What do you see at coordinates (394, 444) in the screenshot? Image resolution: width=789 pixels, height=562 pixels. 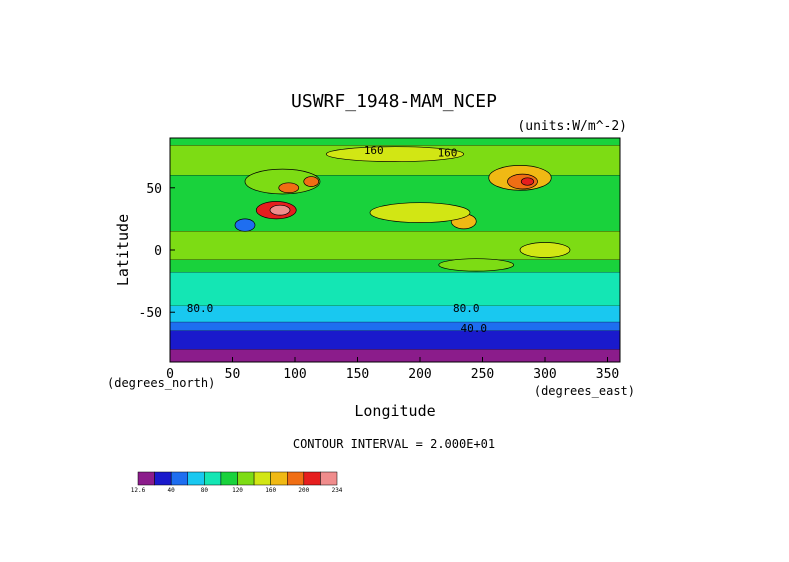 I see `contour-interval: CONTOUR INTERVAL = 2.000E+01` at bounding box center [394, 444].